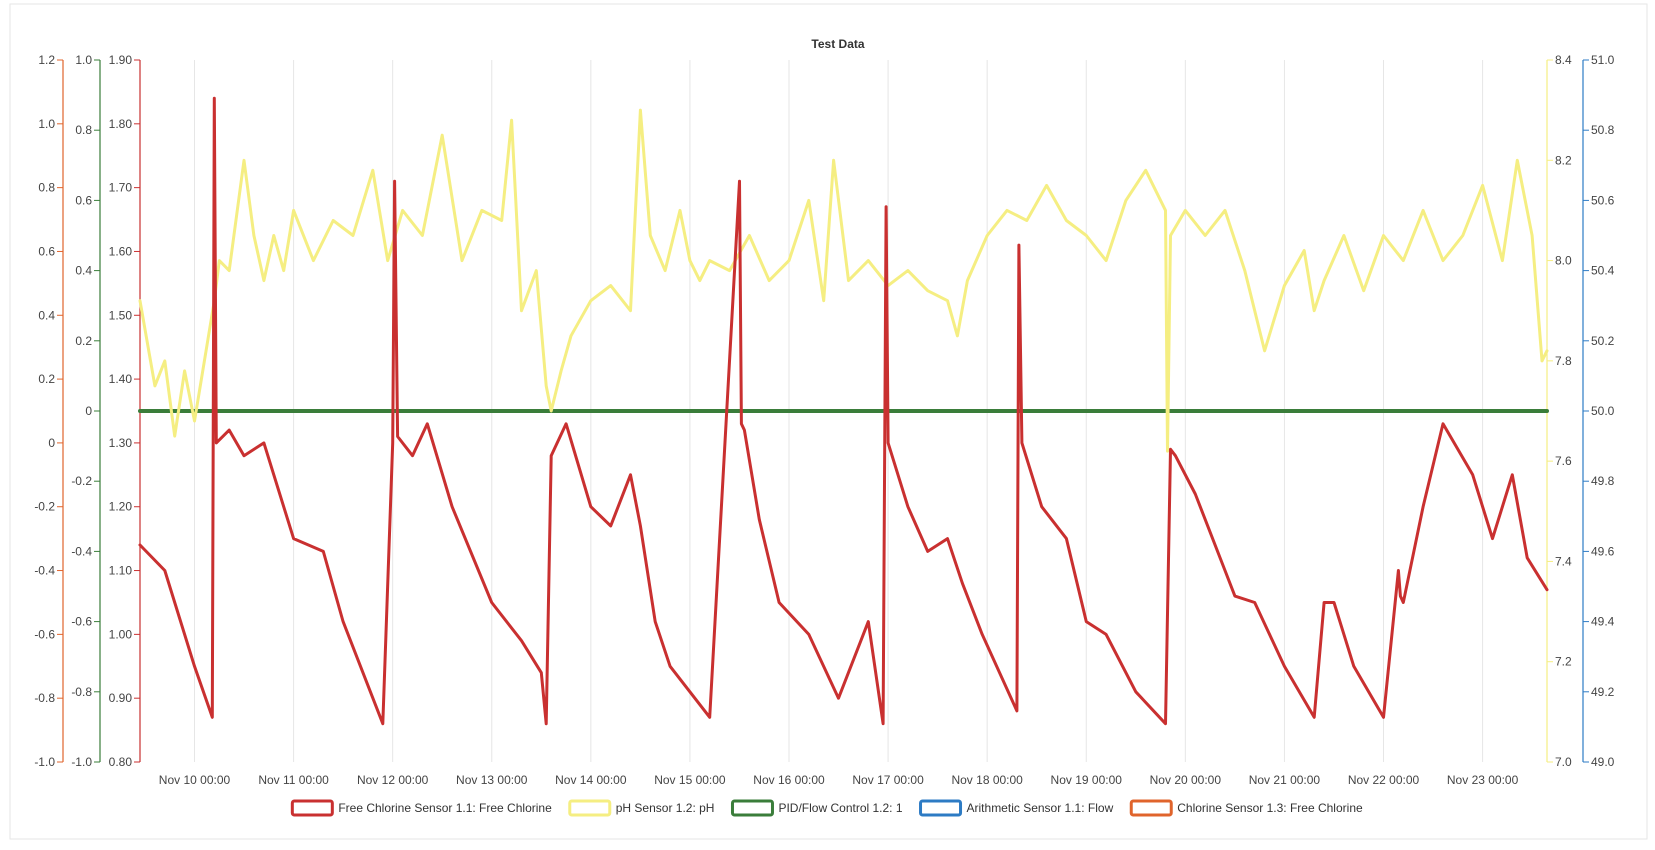 The height and width of the screenshot is (850, 1655). Describe the element at coordinates (492, 780) in the screenshot. I see `x-tick-label: Nov 13 00:00` at that location.